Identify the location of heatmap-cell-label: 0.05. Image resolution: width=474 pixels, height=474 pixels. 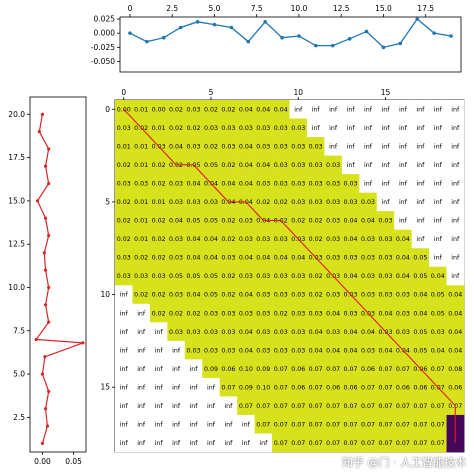
(211, 165).